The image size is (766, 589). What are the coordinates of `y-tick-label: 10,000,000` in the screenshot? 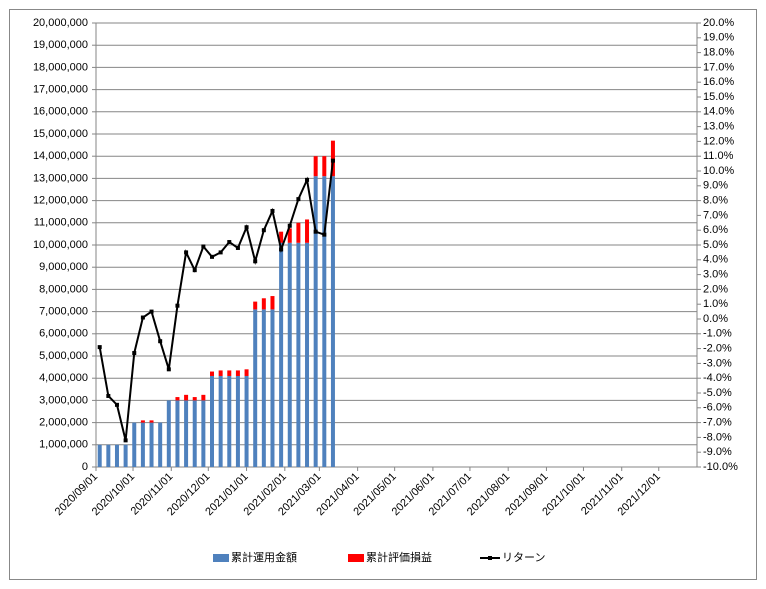 It's located at (60, 245).